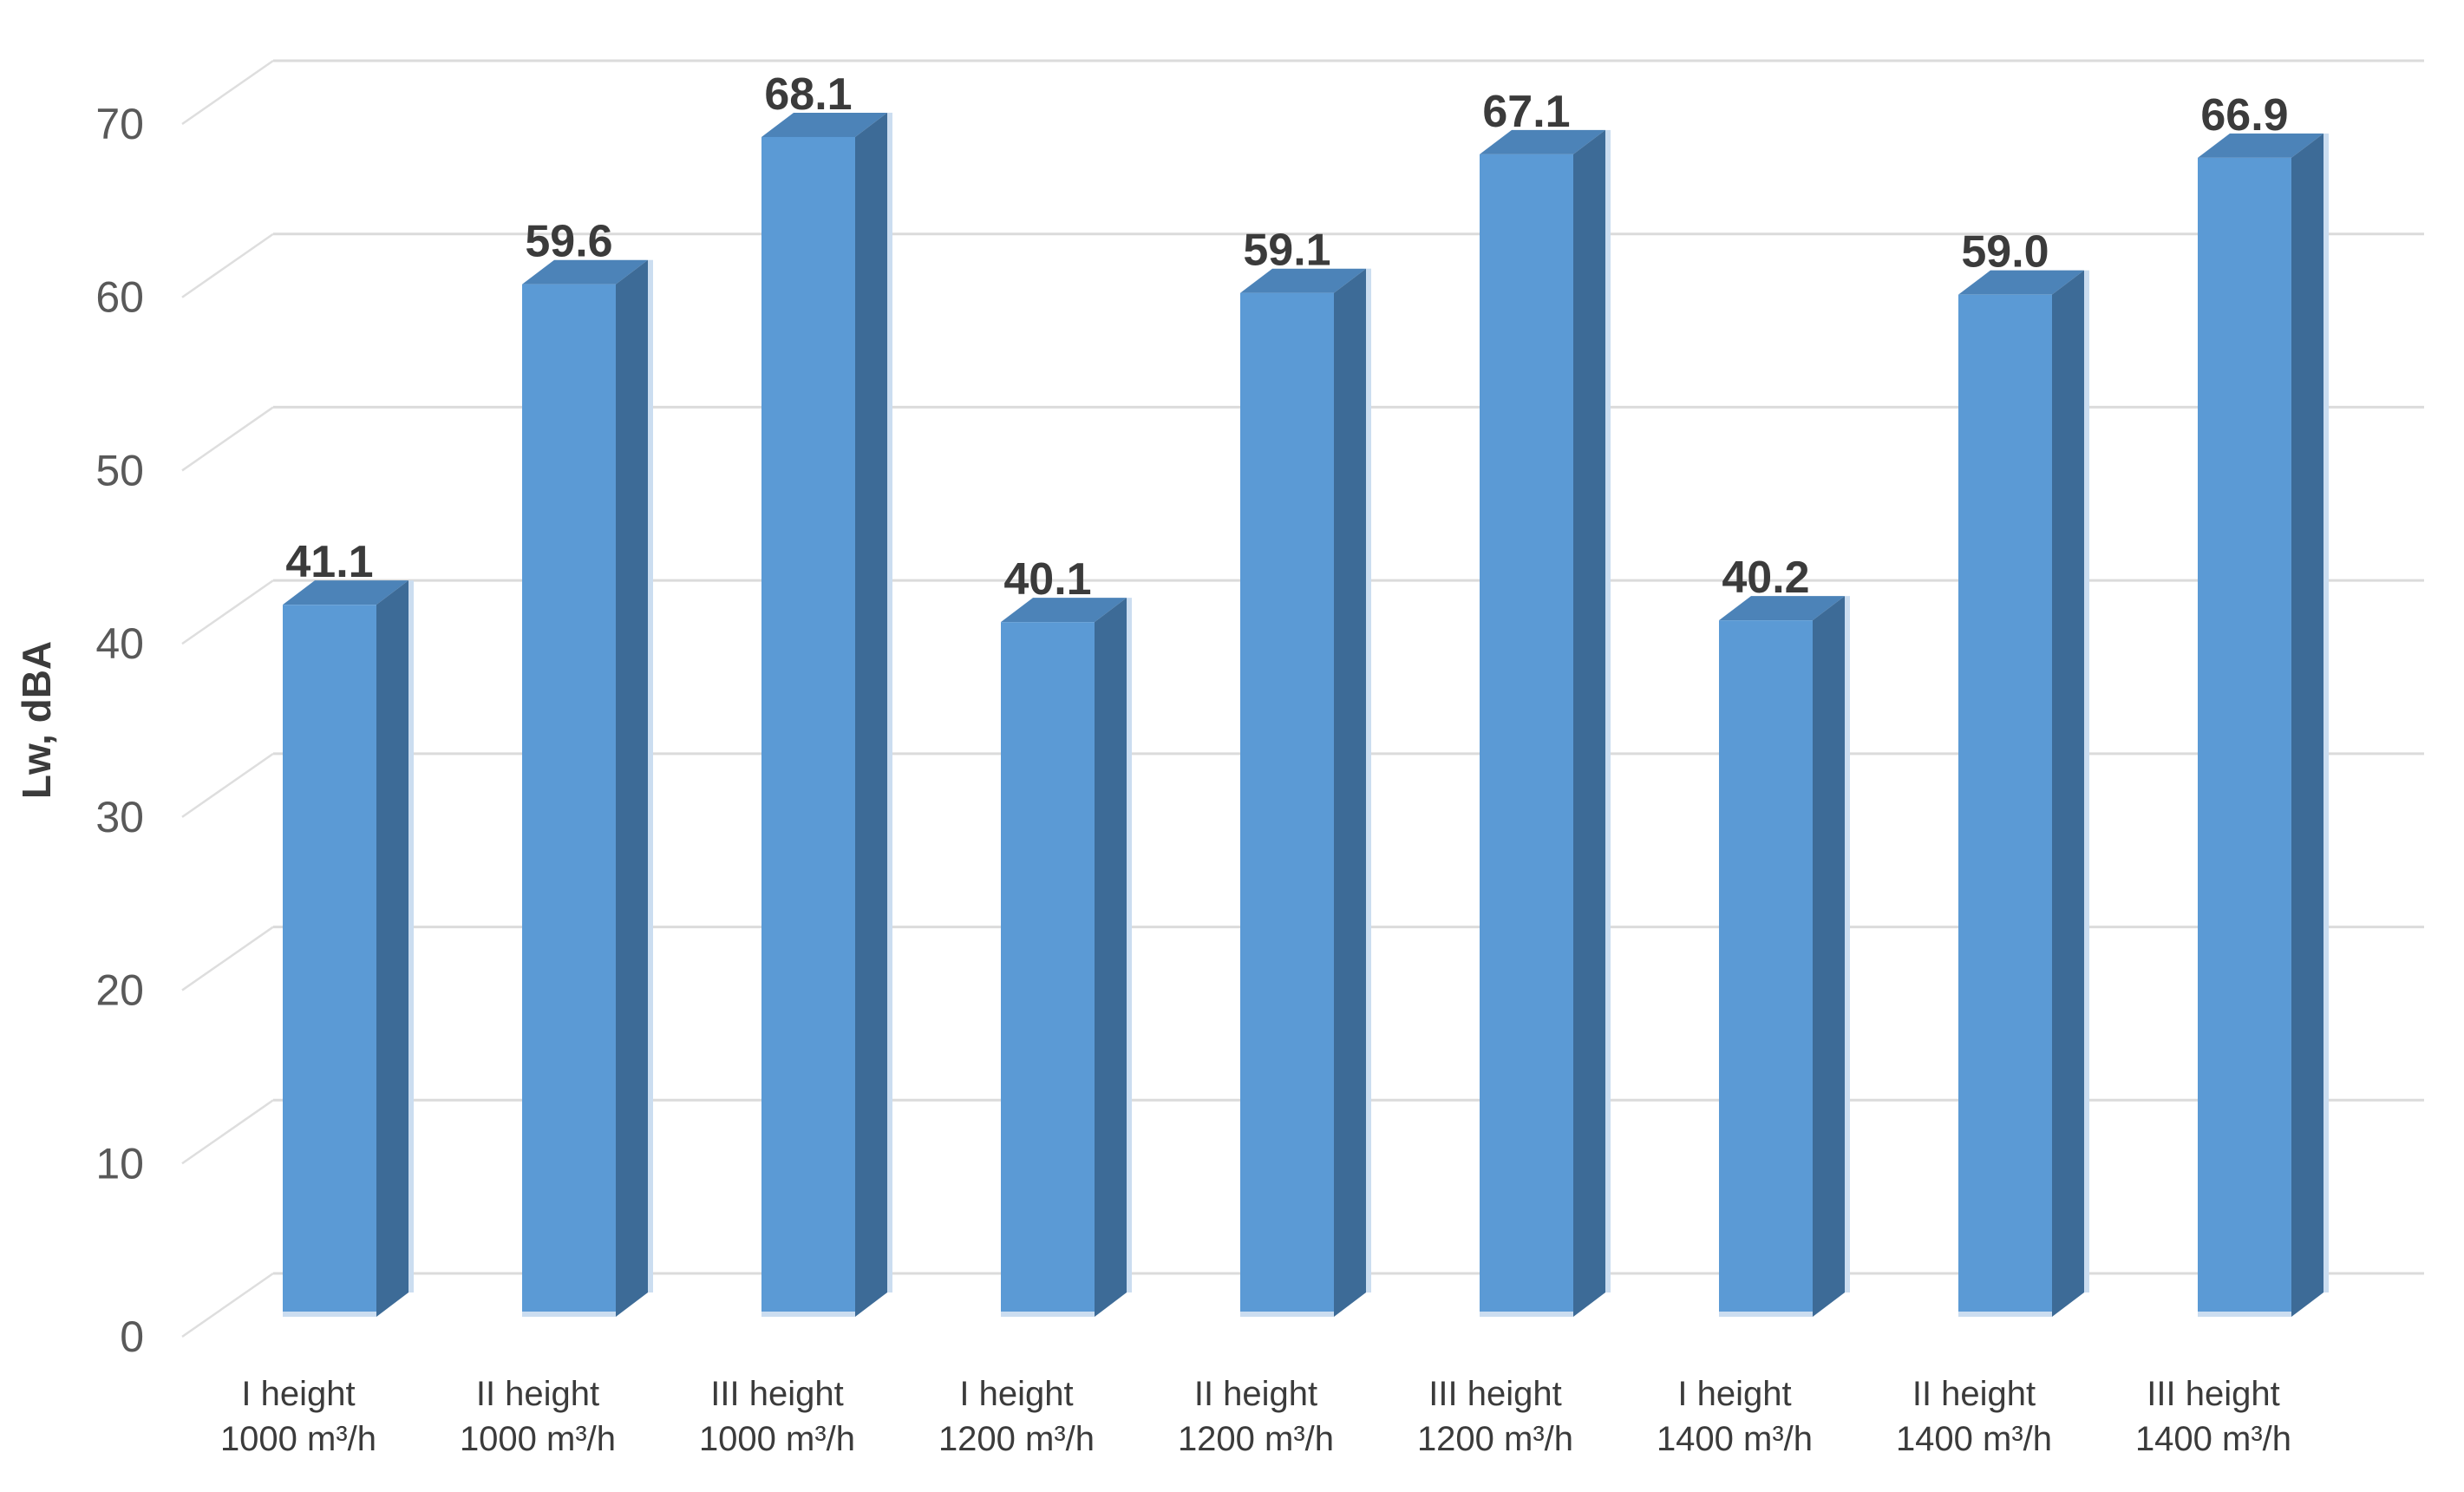 The image size is (2464, 1492). Describe the element at coordinates (36, 720) in the screenshot. I see `y-axis-title: Lw, dBA` at that location.